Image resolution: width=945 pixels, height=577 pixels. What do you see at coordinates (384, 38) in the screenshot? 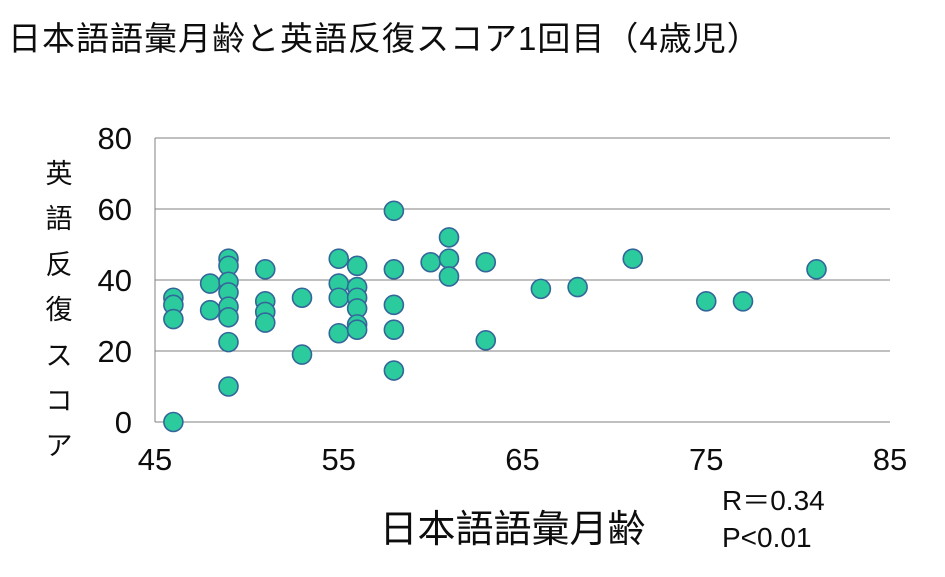
I see `chart-title: 日本語語彙月齢と英語反復スコア1回目（4歳児）` at bounding box center [384, 38].